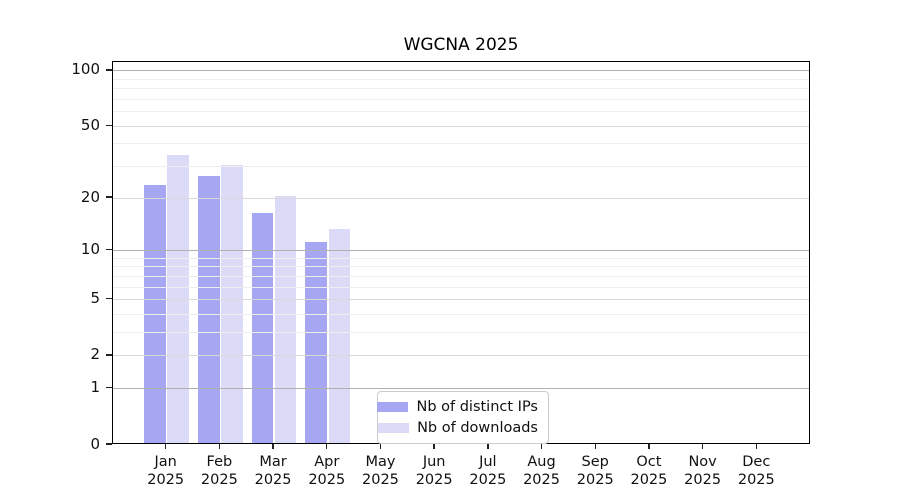 The image size is (900, 500). Describe the element at coordinates (541, 446) in the screenshot. I see `xtick-mark-aug` at that location.